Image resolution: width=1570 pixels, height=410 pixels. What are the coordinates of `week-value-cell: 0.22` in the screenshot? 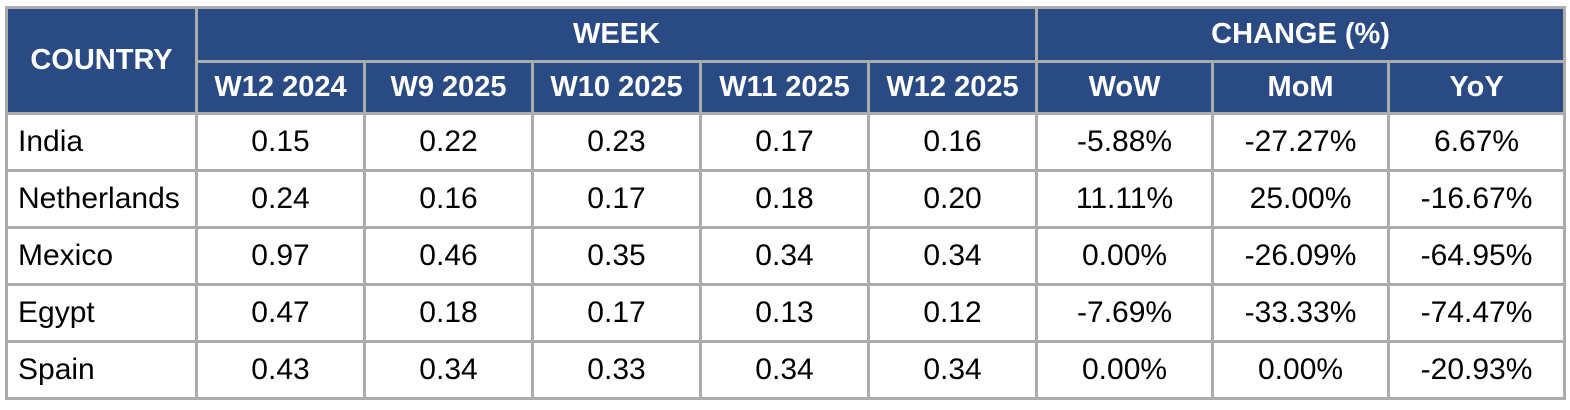 It's located at (448, 142).